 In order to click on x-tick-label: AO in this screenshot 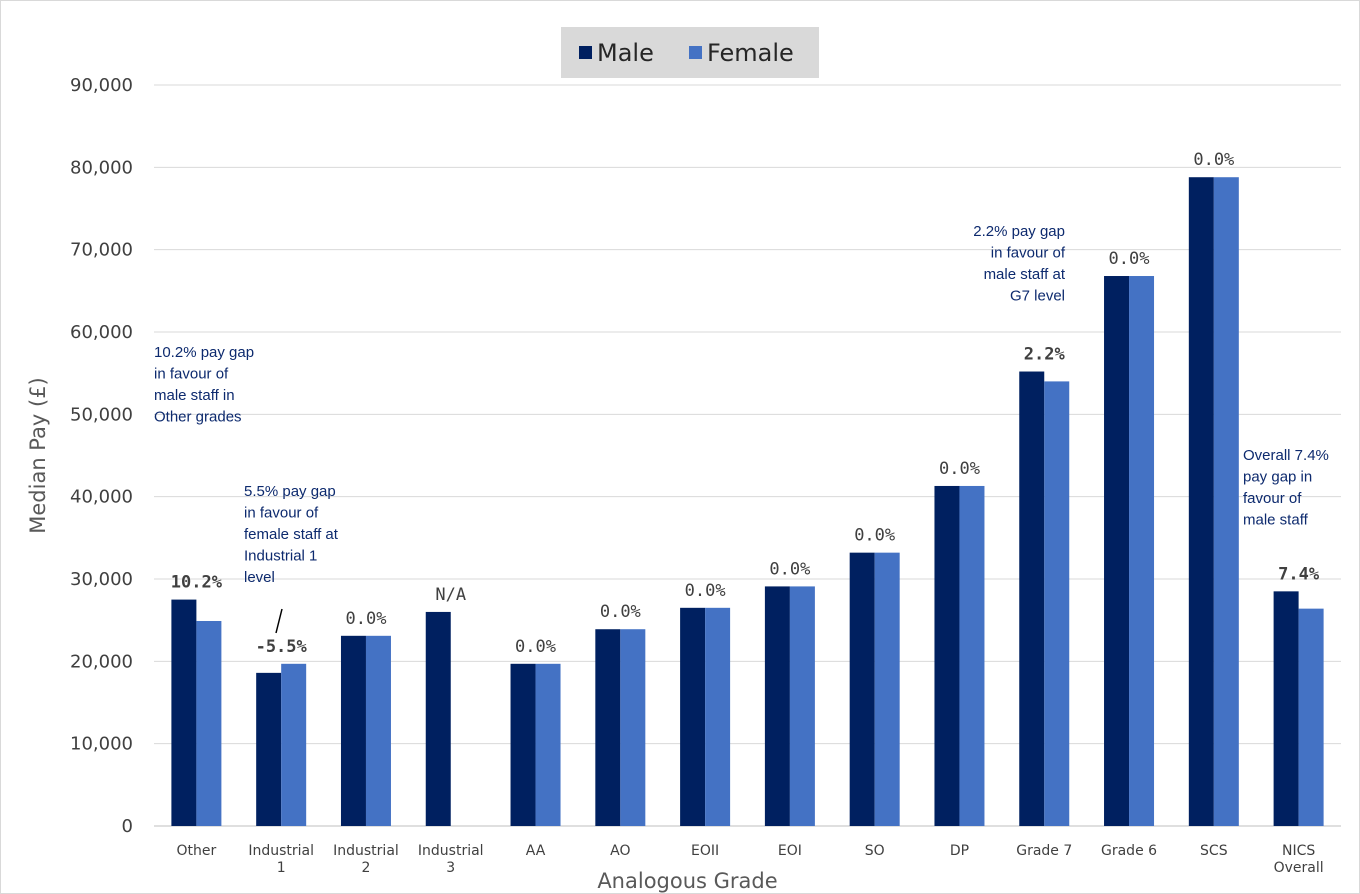, I will do `click(620, 851)`.